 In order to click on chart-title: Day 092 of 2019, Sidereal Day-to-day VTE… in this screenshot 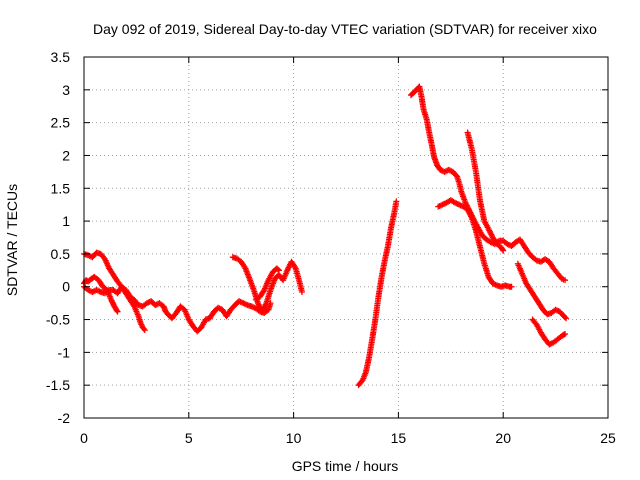, I will do `click(345, 29)`.